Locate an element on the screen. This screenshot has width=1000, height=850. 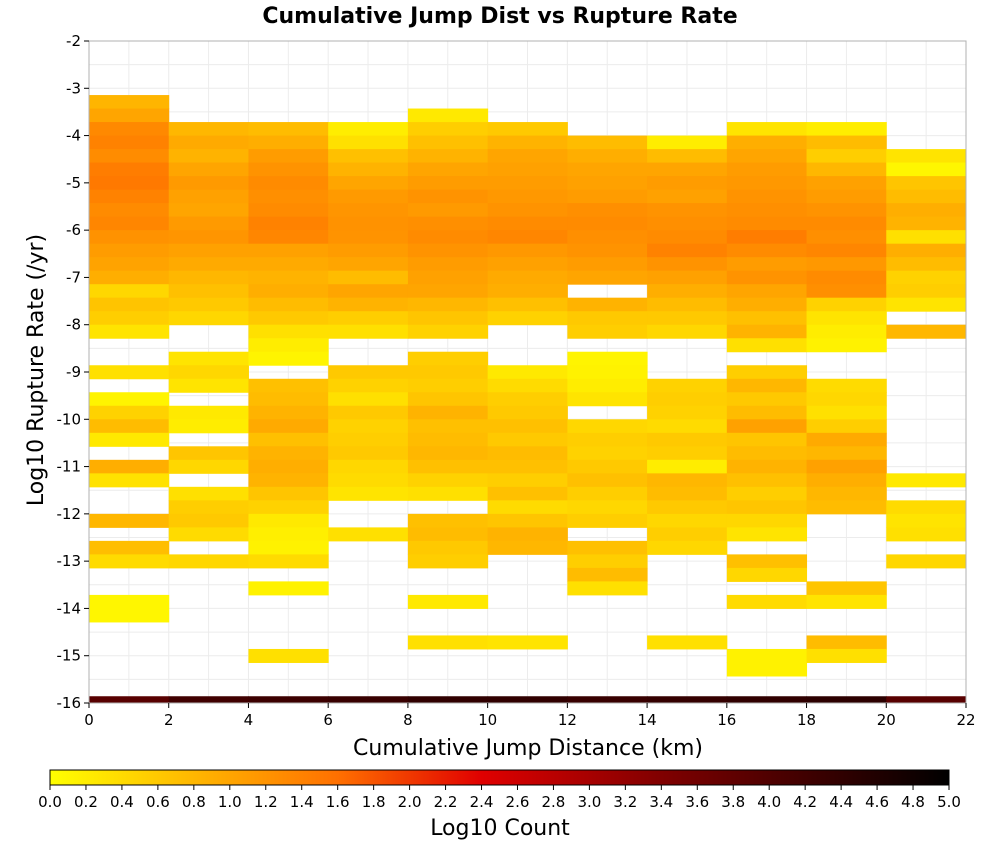
colorbar-tick-label: 4.0 is located at coordinates (769, 802).